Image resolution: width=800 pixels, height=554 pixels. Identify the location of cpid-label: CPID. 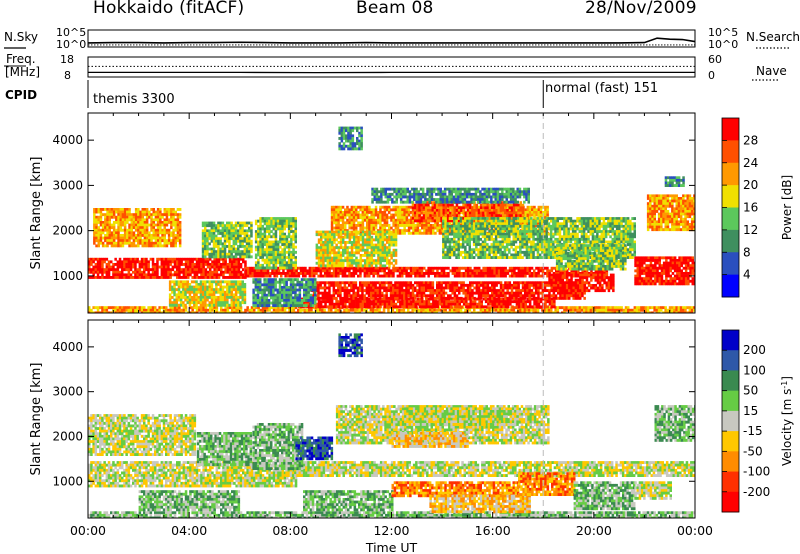
(21, 95).